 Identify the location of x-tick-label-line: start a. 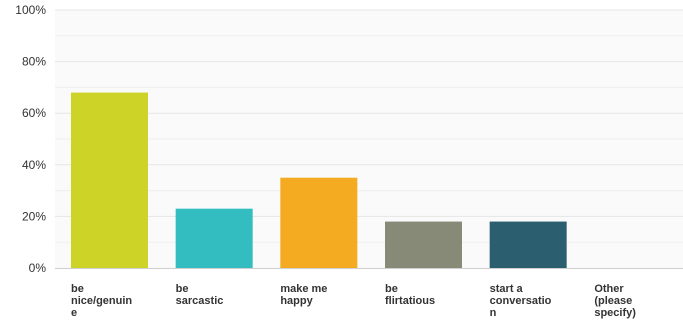
(507, 289).